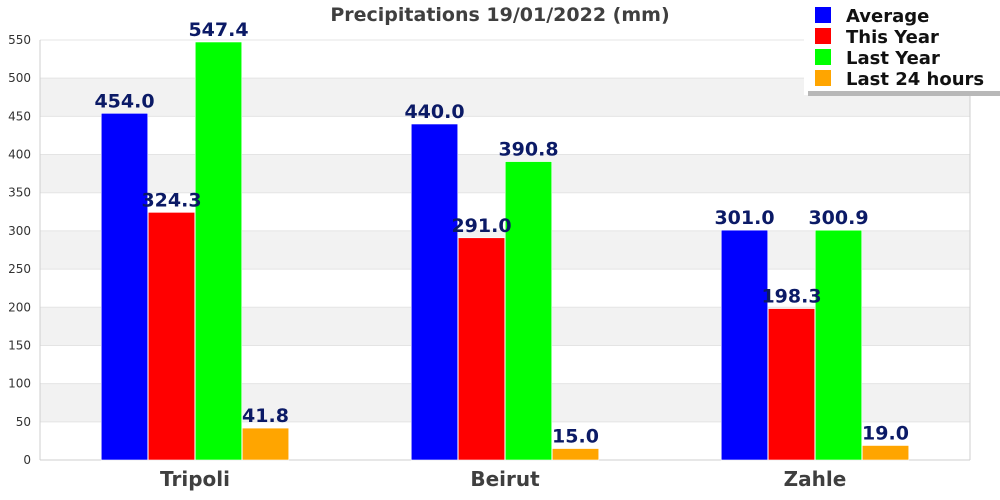 Image resolution: width=1000 pixels, height=500 pixels. What do you see at coordinates (19, 40) in the screenshot?
I see `y-tick-label: 550` at bounding box center [19, 40].